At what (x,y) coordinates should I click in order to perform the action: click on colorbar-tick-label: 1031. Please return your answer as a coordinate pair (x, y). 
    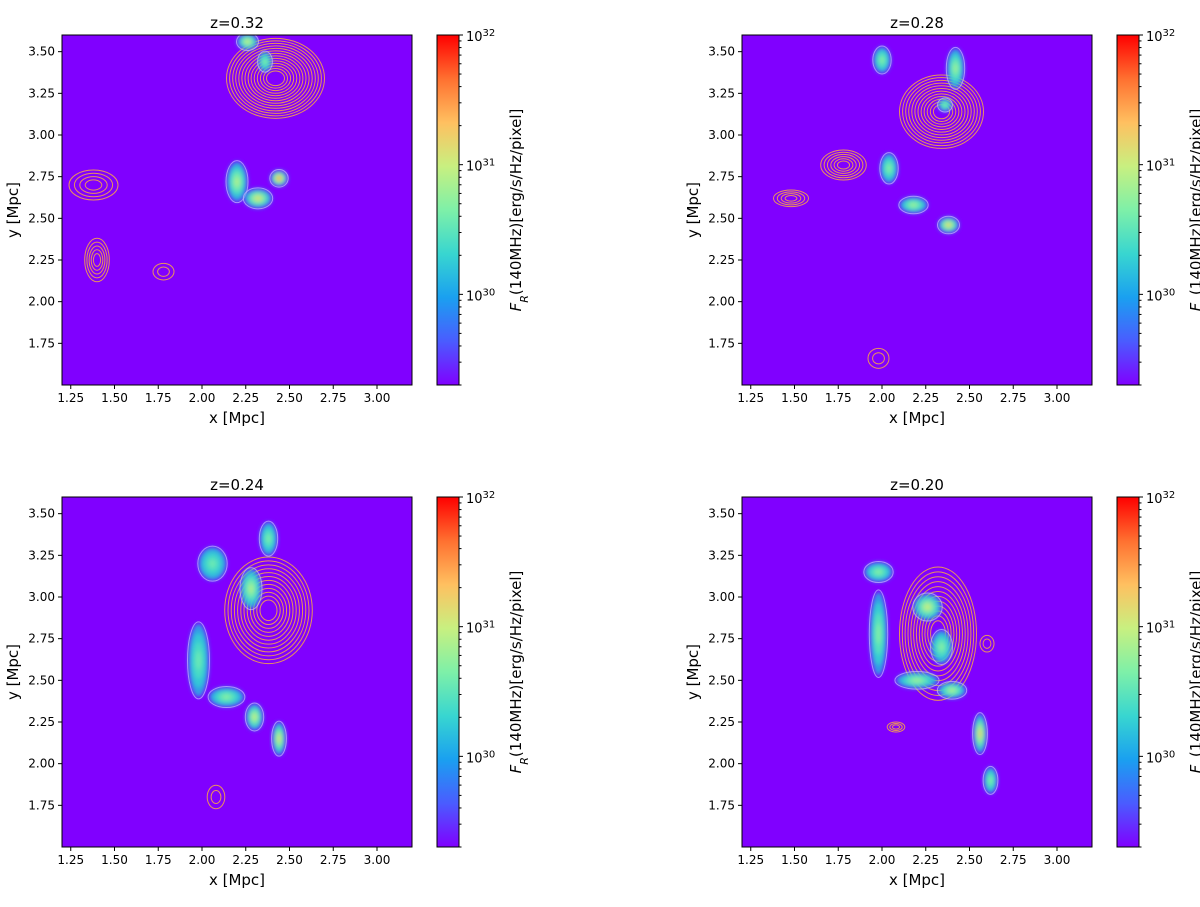
    Looking at the image, I should click on (1160, 166).